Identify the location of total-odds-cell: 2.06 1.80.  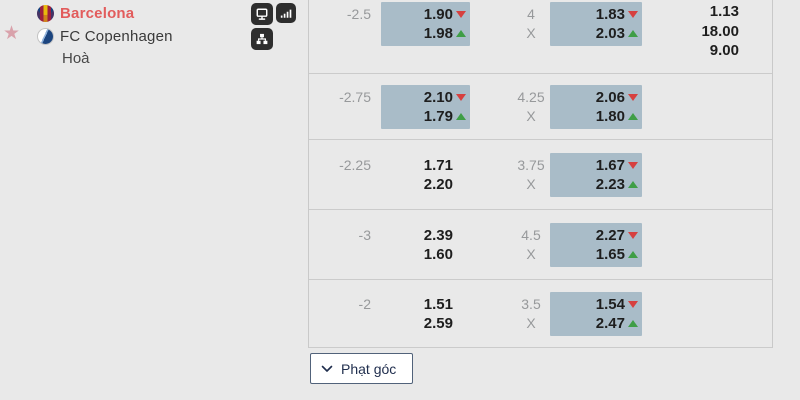
(596, 106).